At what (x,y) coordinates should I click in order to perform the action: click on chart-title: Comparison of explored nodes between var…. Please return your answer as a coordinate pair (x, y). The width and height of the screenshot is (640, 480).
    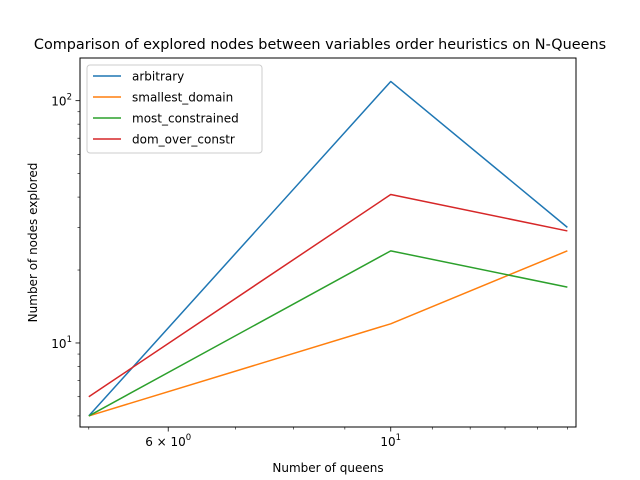
    Looking at the image, I should click on (320, 45).